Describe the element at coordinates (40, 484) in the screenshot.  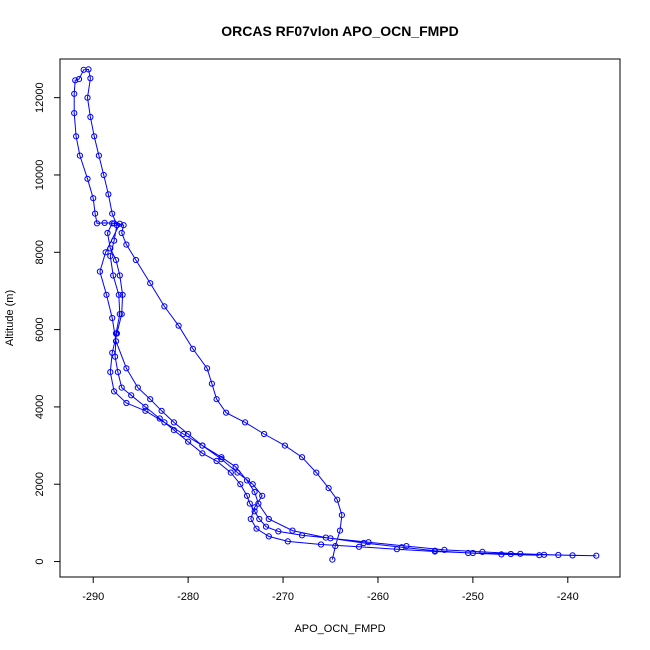
I see `y-tick-label: 2000` at that location.